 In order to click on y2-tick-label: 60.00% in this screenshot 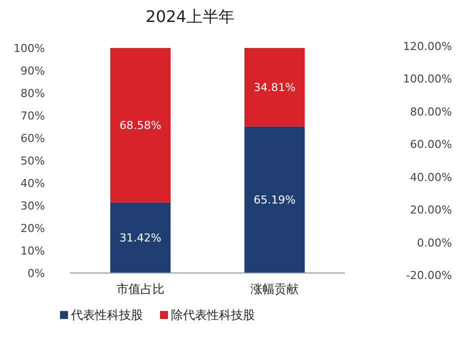, I will do `click(431, 145)`.